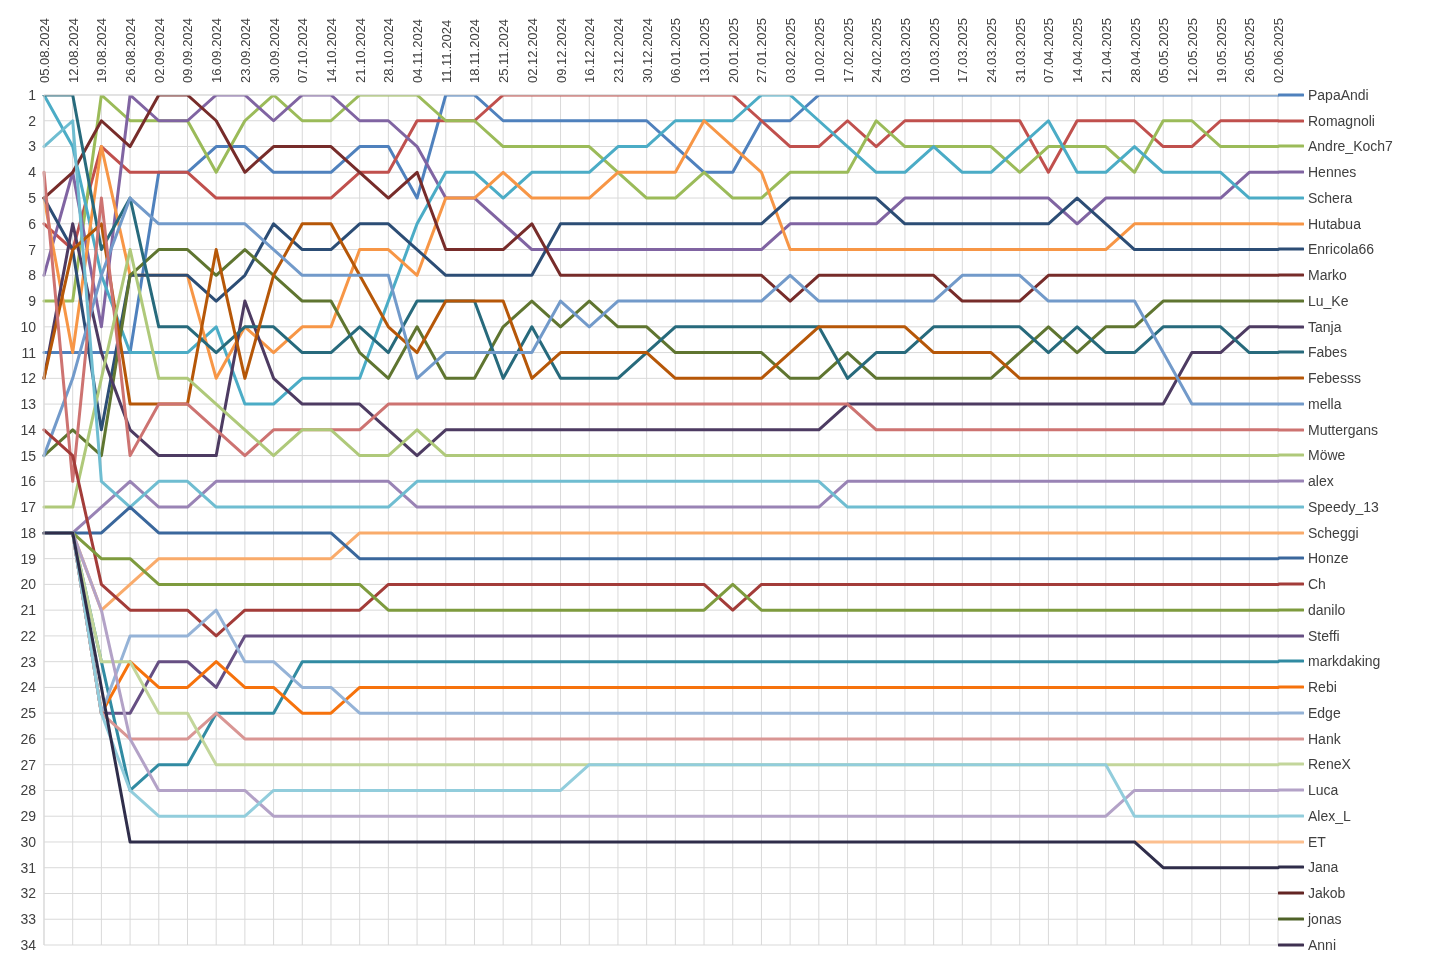  I want to click on x-tick-label: 03.02.2025, so click(791, 50).